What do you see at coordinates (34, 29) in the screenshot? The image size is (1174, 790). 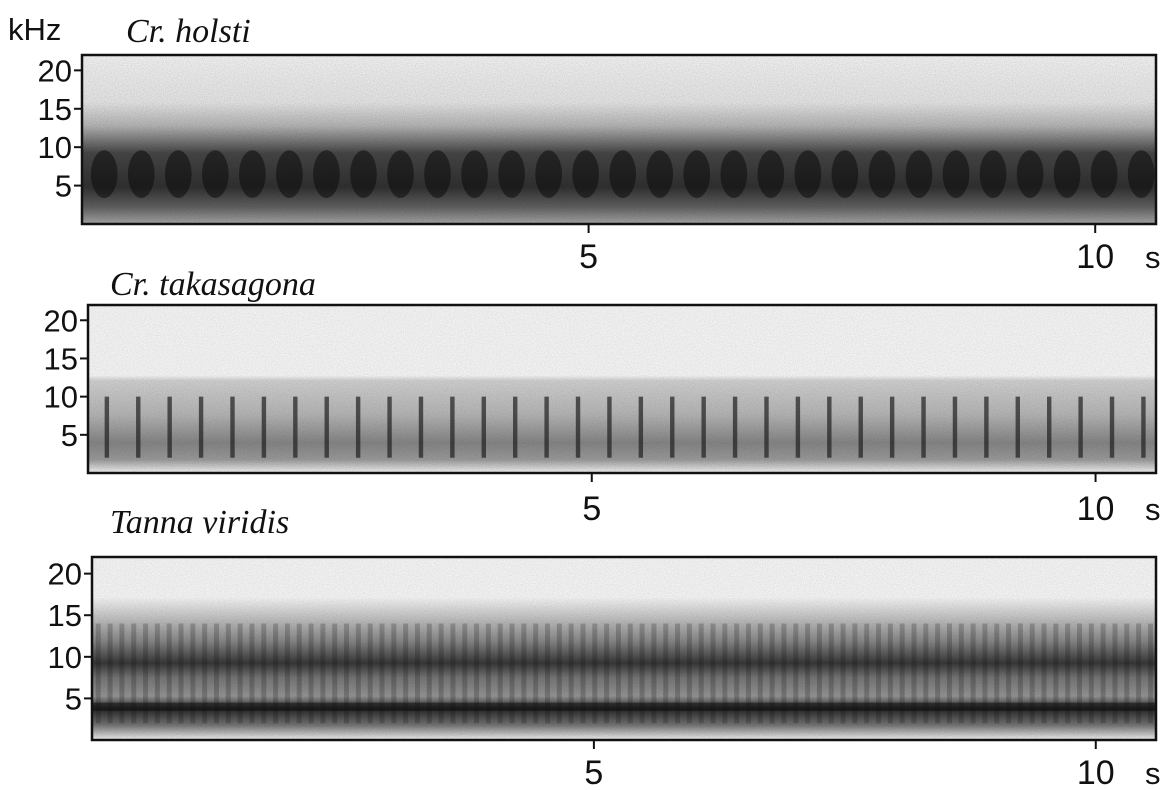 I see `y-axis-unit-label: kHz` at bounding box center [34, 29].